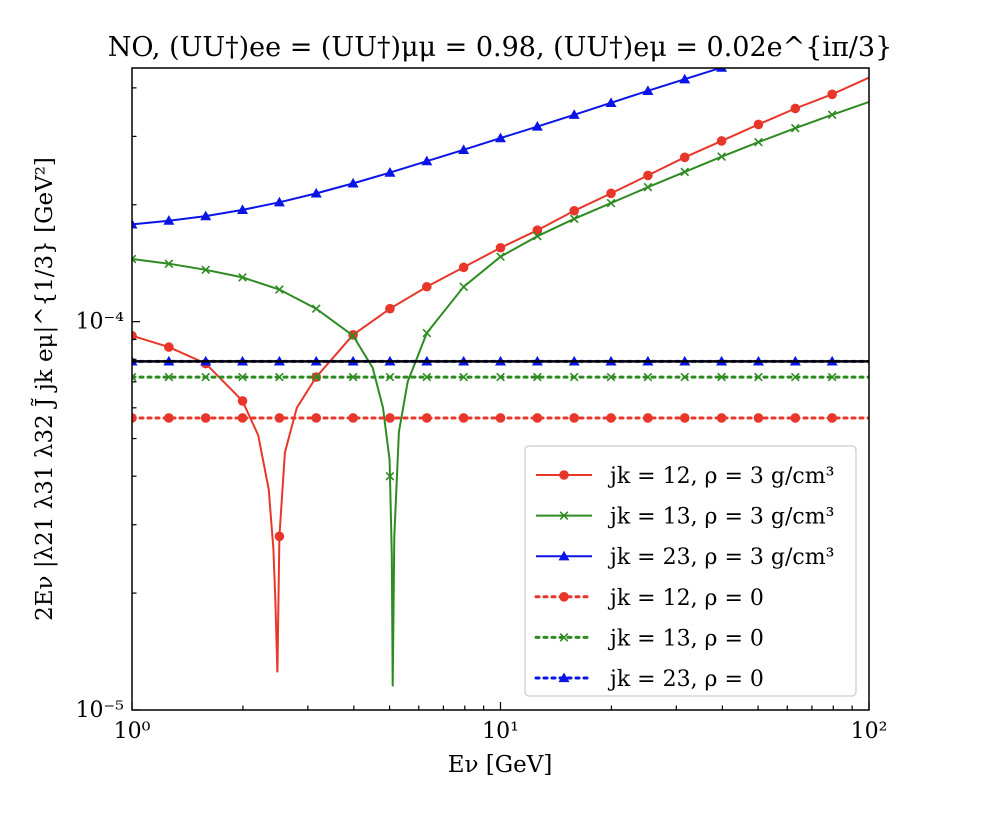 The width and height of the screenshot is (1000, 814). I want to click on legend-entry: jk = 23, ρ = 0, so click(649, 679).